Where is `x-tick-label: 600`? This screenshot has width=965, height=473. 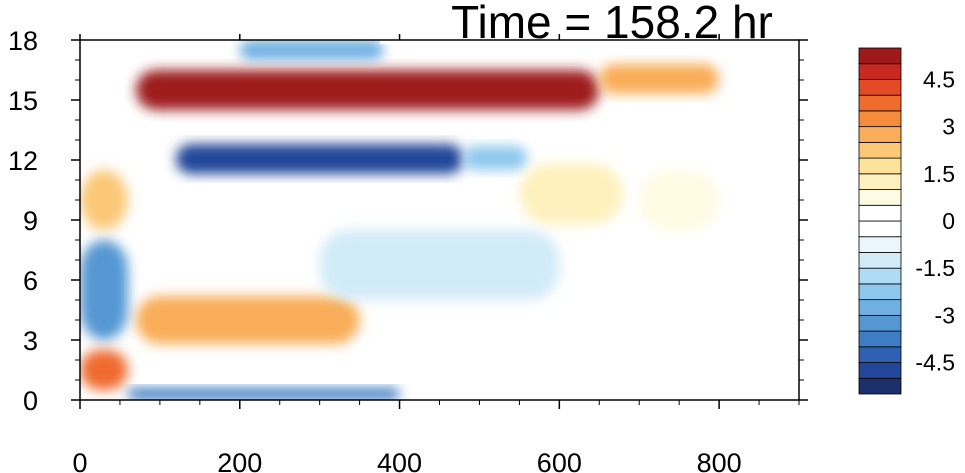 x-tick-label: 600 is located at coordinates (559, 460).